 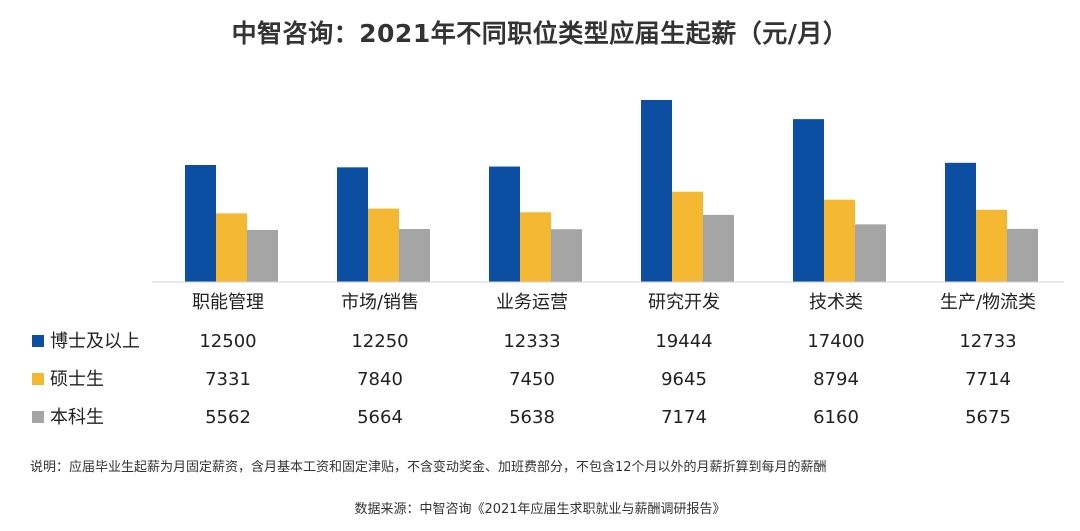 What do you see at coordinates (380, 302) in the screenshot?
I see `category-label: 市场/销售` at bounding box center [380, 302].